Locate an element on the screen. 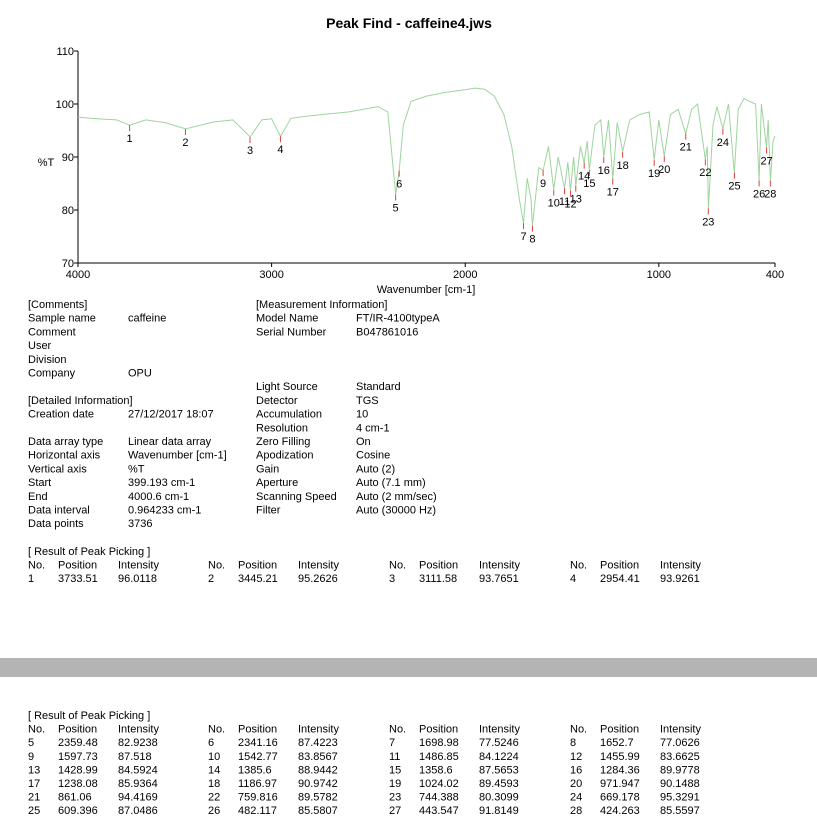 Image resolution: width=817 pixels, height=833 pixels. table-cell: 1238.08 is located at coordinates (78, 784).